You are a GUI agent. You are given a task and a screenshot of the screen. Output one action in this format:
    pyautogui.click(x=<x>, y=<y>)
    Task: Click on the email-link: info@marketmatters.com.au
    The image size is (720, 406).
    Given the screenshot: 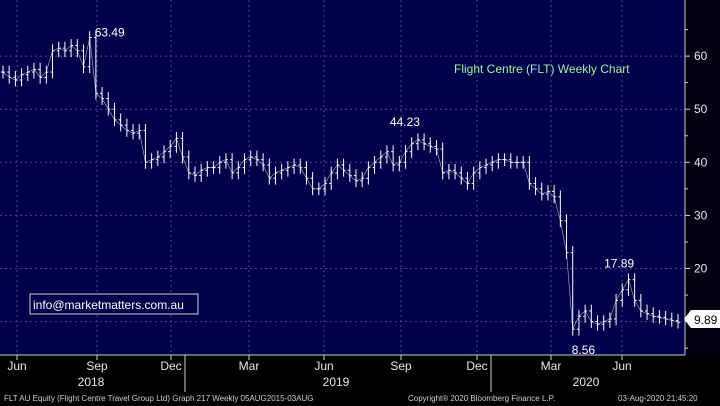 What is the action you would take?
    pyautogui.click(x=108, y=305)
    